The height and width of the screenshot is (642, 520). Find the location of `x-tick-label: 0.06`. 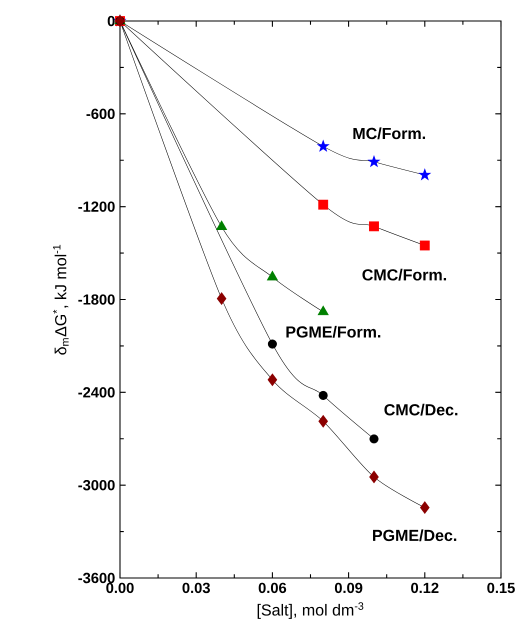

x-tick-label: 0.06 is located at coordinates (272, 588).